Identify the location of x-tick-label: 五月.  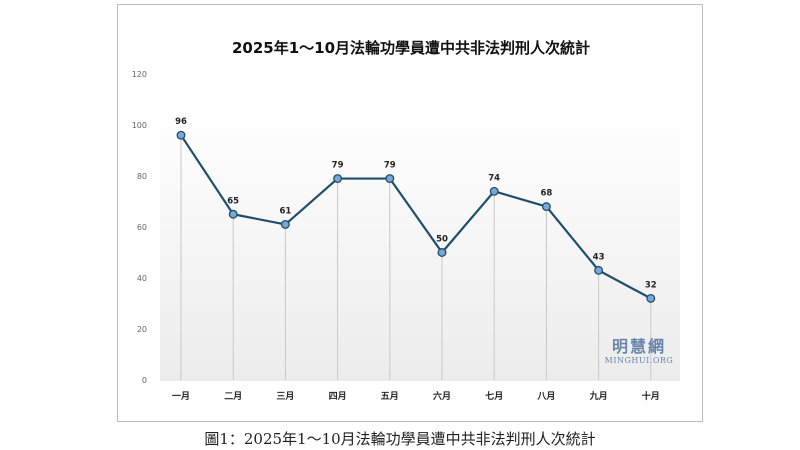
(390, 396).